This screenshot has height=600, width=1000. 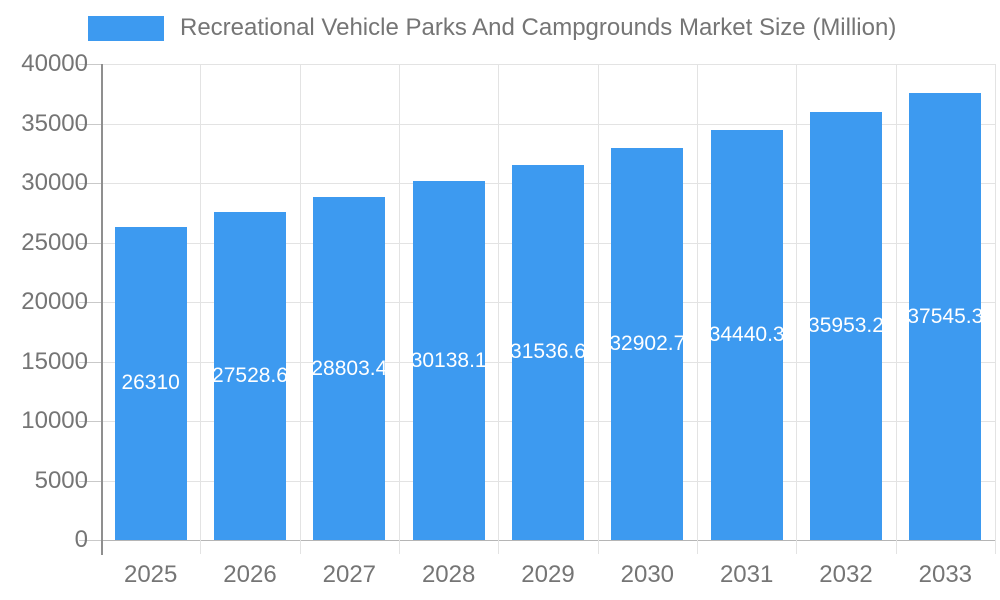 I want to click on x-axis-tick-label: 2027, so click(x=349, y=574).